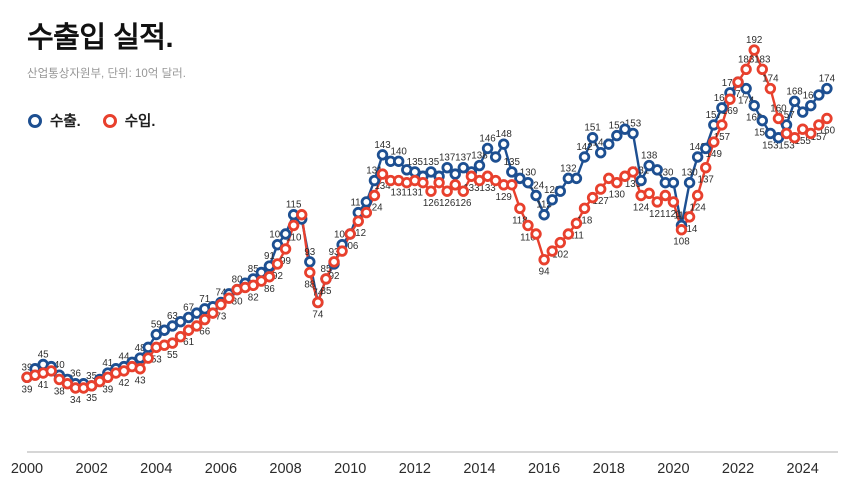 The width and height of the screenshot is (844, 487). I want to click on data-point-수출.-2021Q3, so click(722, 108).